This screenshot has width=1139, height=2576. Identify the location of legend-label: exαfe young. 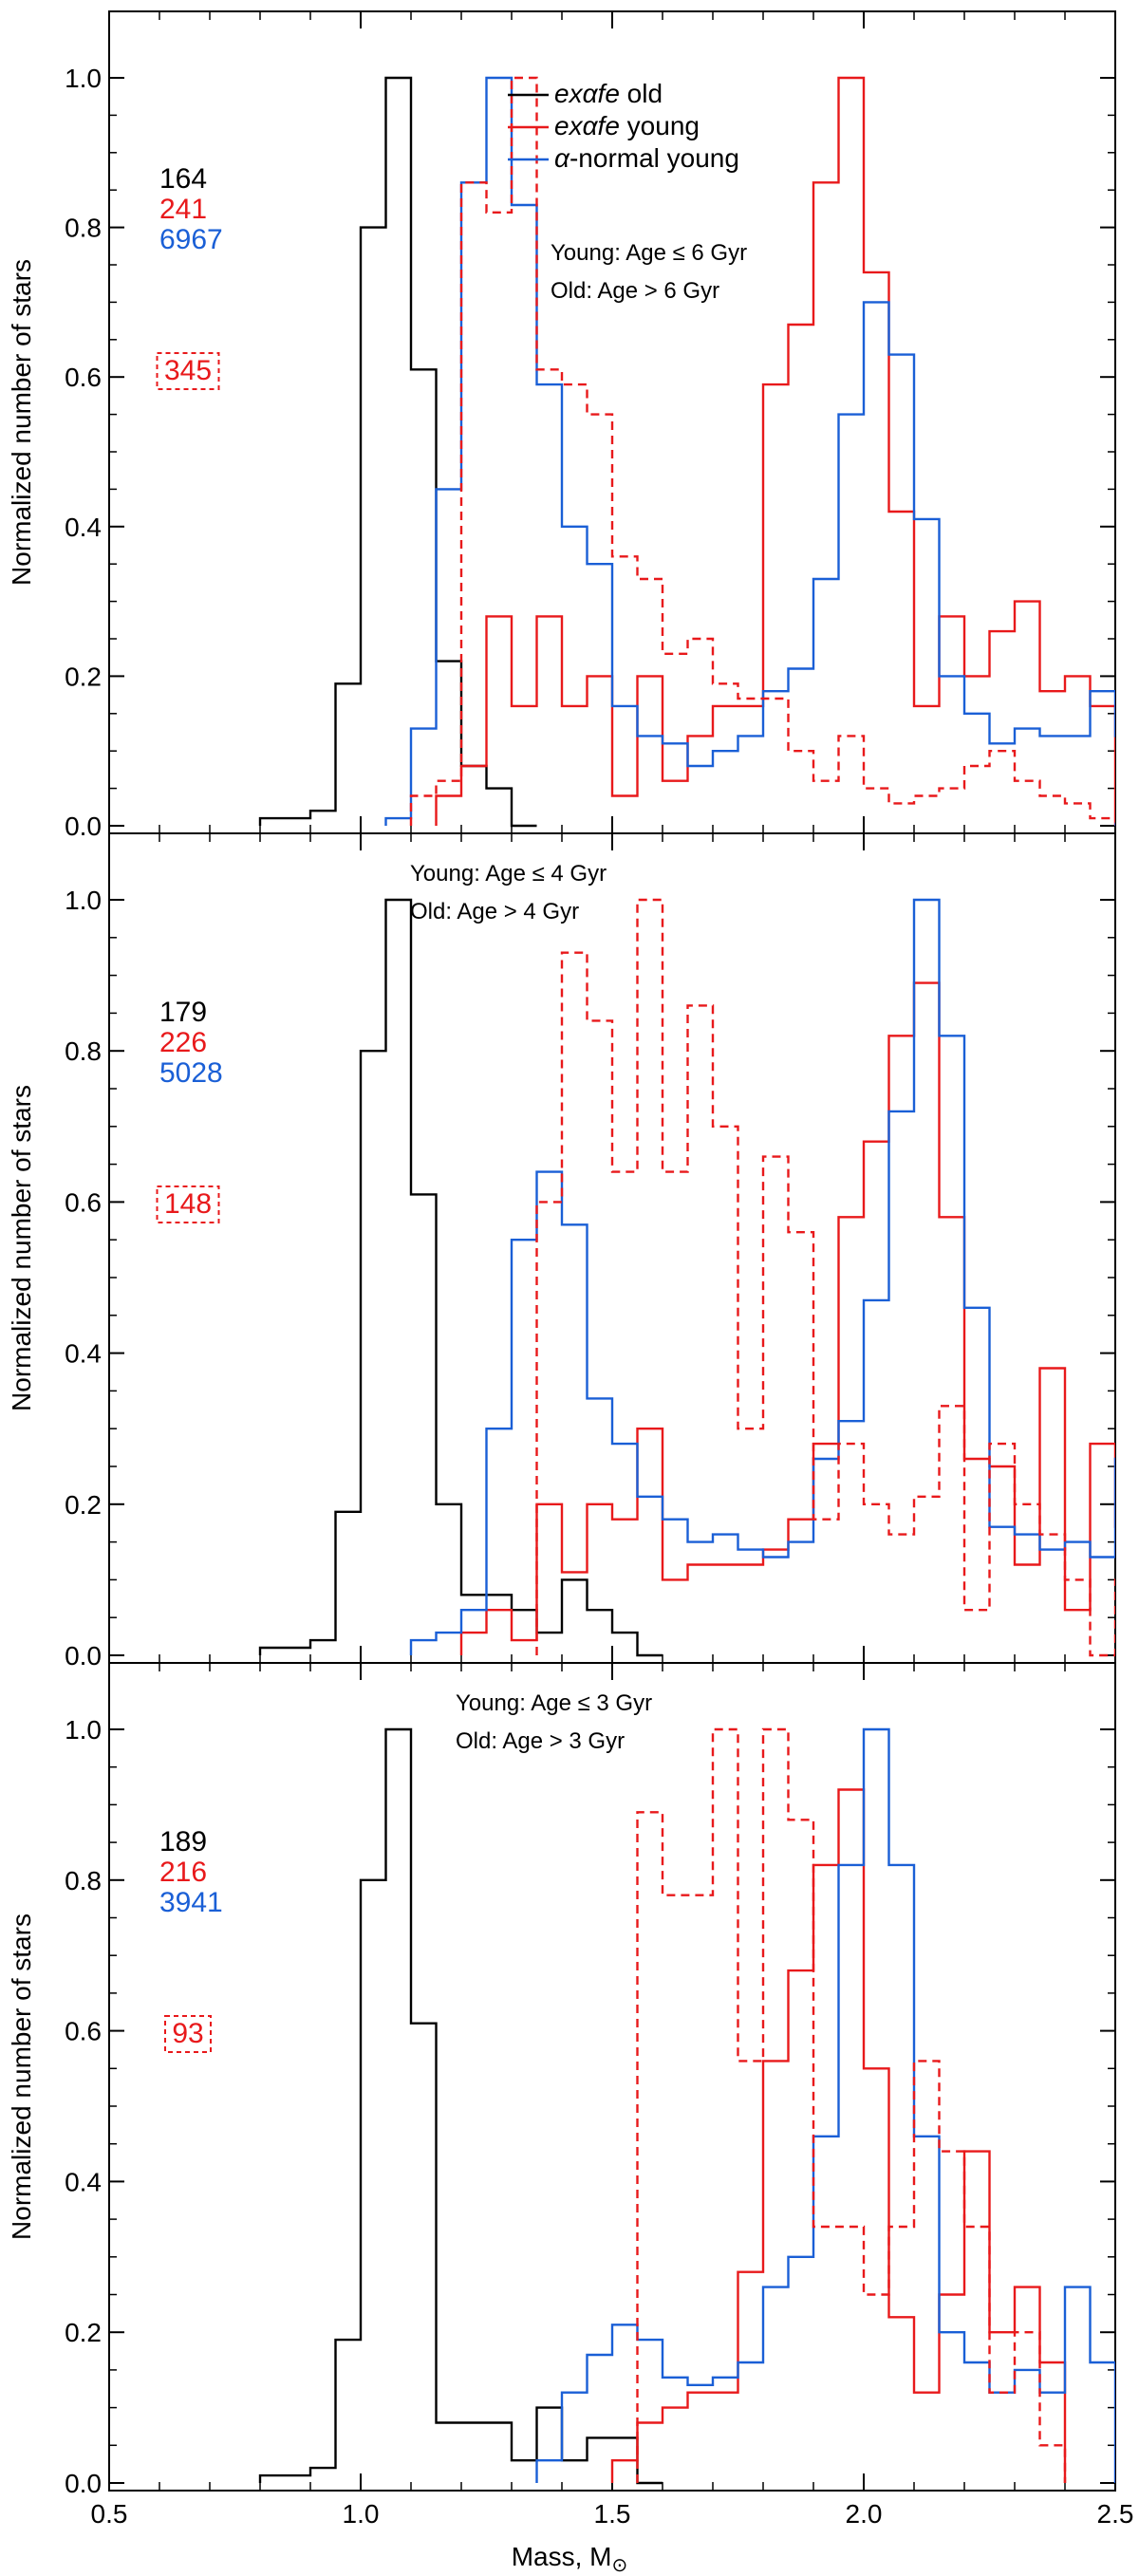
(627, 125).